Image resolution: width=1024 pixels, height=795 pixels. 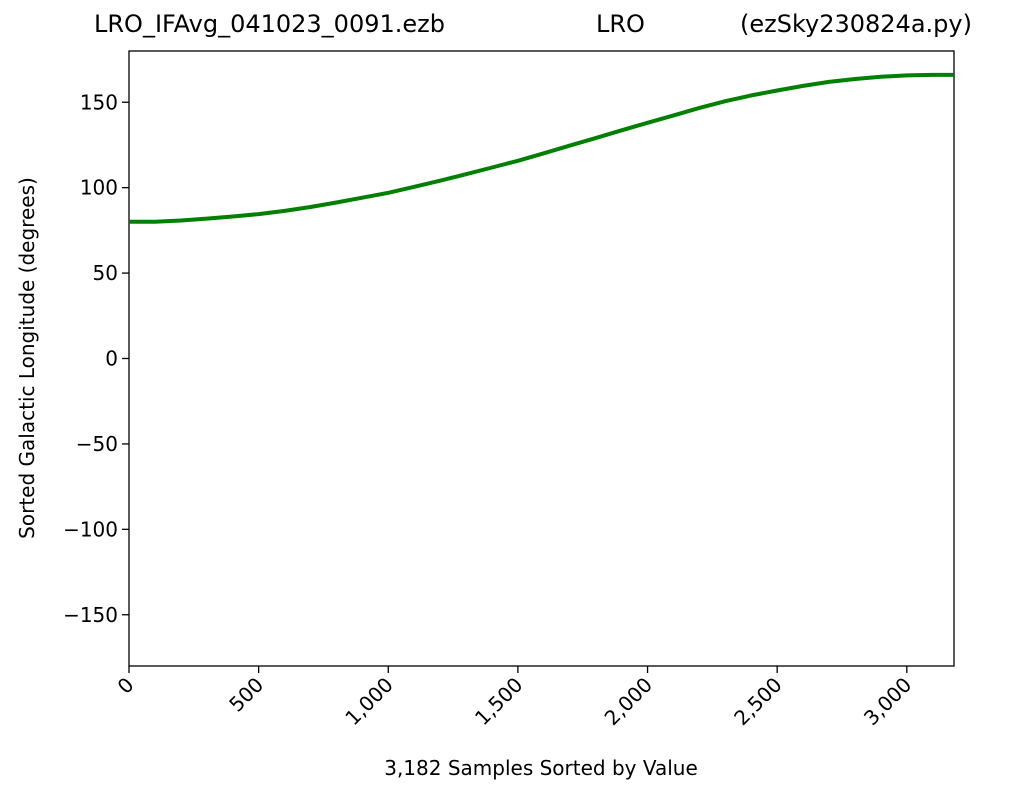 I want to click on chart-title-filename: LRO_IFAvg_041023_0091.ezb, so click(x=269, y=24).